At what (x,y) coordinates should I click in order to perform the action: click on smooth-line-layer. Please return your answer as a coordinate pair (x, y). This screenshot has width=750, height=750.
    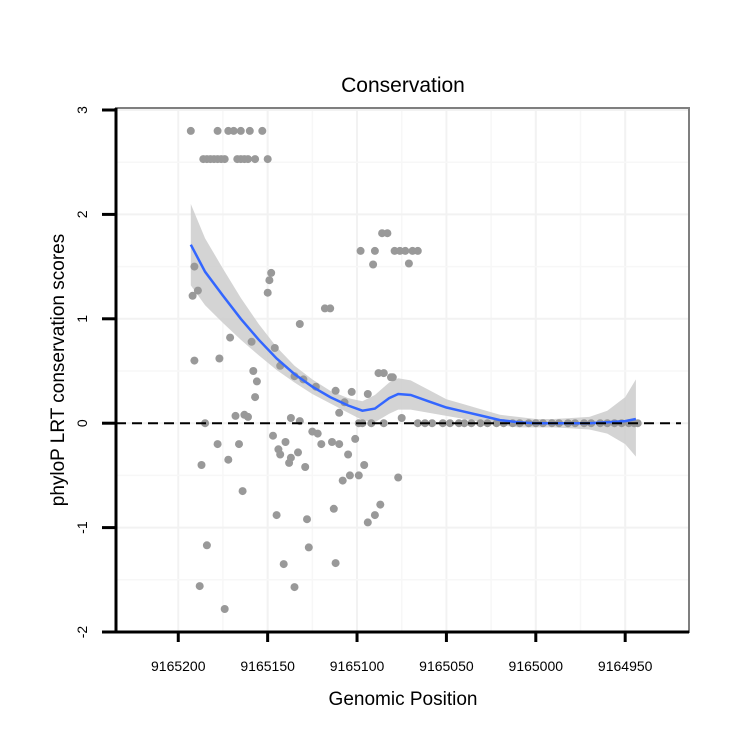
    Looking at the image, I should click on (413, 334).